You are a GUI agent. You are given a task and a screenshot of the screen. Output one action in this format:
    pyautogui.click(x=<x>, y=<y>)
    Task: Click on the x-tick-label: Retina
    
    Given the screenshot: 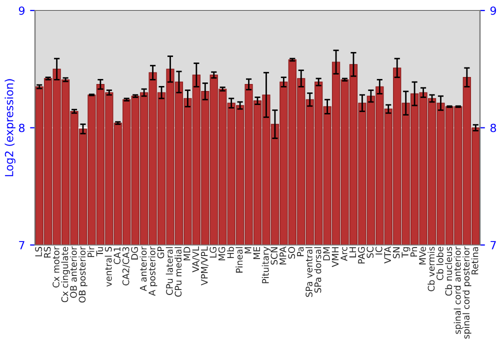 What is the action you would take?
    pyautogui.click(x=474, y=260)
    